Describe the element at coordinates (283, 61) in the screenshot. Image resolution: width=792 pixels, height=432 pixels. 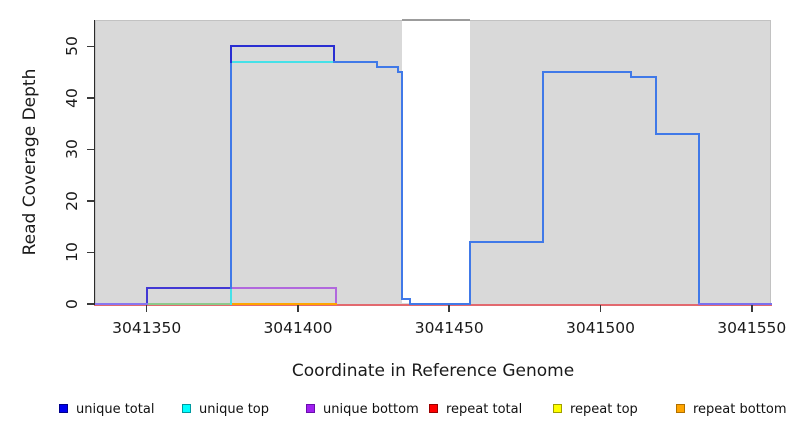
I see `unique-top-cyan-line-segment` at that location.